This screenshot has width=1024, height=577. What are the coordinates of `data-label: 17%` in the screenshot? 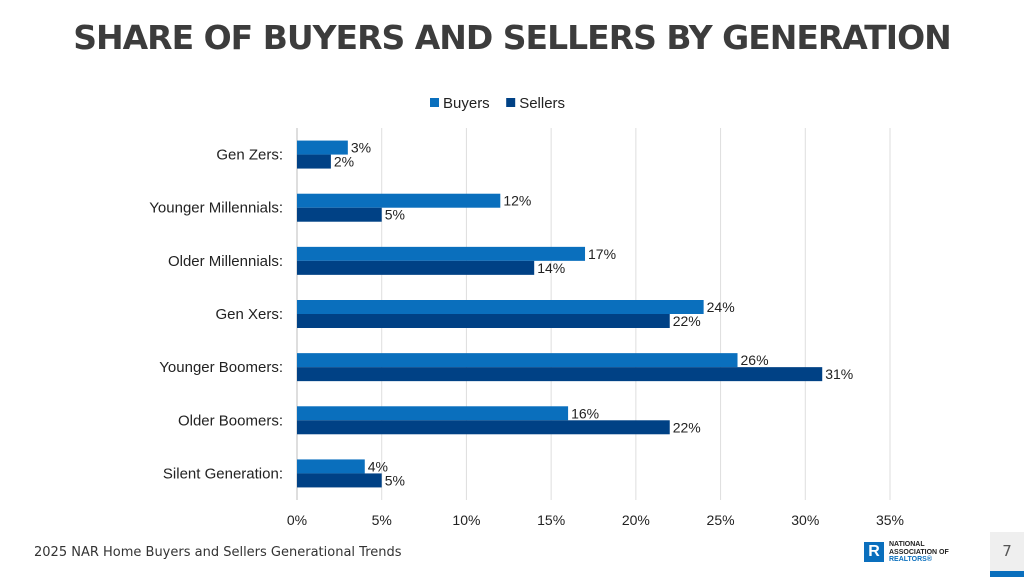 It's located at (602, 254).